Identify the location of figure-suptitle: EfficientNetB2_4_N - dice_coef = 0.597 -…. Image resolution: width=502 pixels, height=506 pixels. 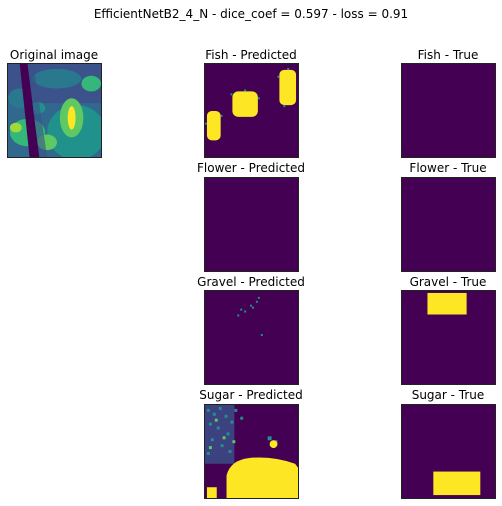
(251, 14).